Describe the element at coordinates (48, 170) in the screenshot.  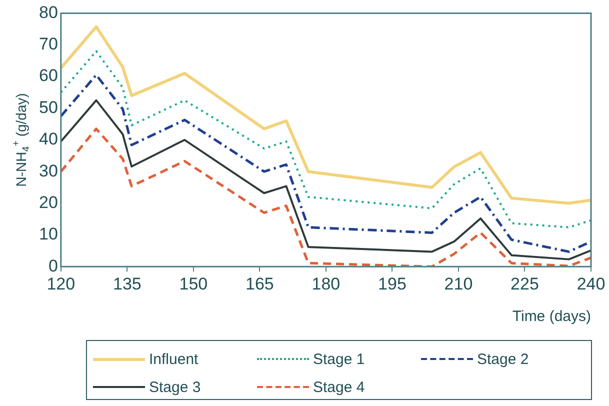
I see `y-tick-label: 30` at that location.